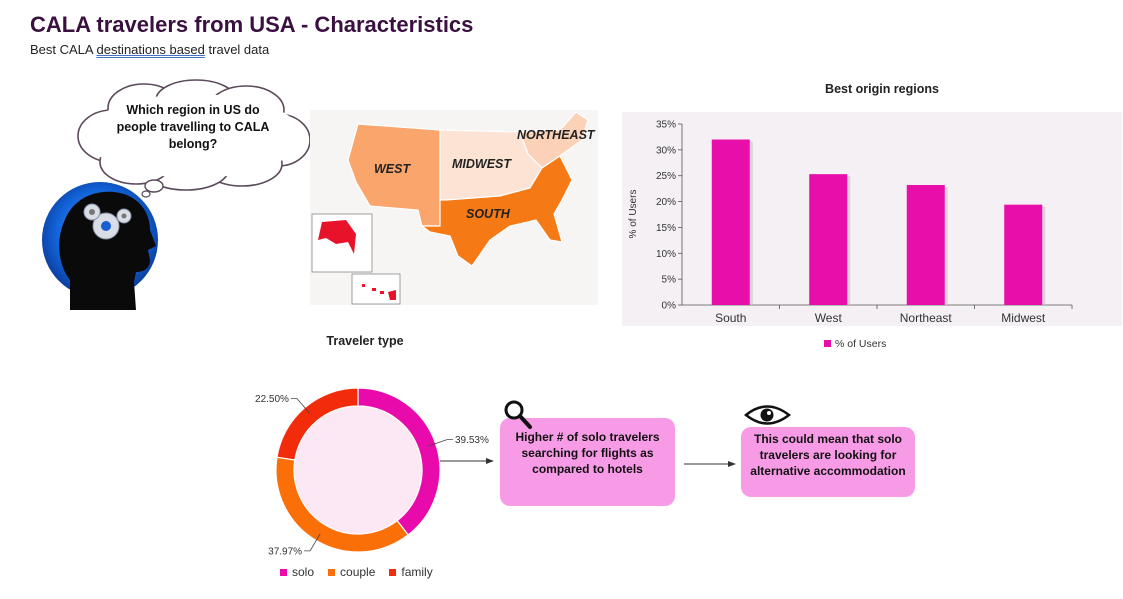 The height and width of the screenshot is (599, 1123). Describe the element at coordinates (730, 222) in the screenshot. I see `bar-south` at that location.